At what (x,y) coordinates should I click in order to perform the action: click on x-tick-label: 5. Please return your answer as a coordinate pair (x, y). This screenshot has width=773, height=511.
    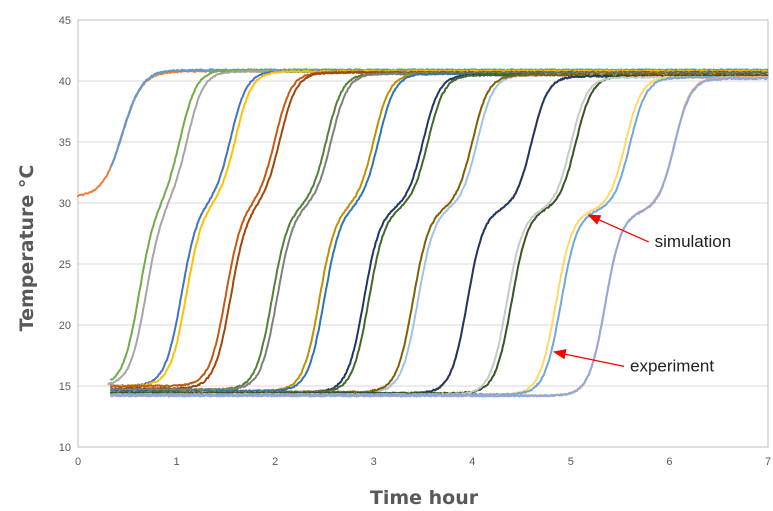
    Looking at the image, I should click on (571, 462).